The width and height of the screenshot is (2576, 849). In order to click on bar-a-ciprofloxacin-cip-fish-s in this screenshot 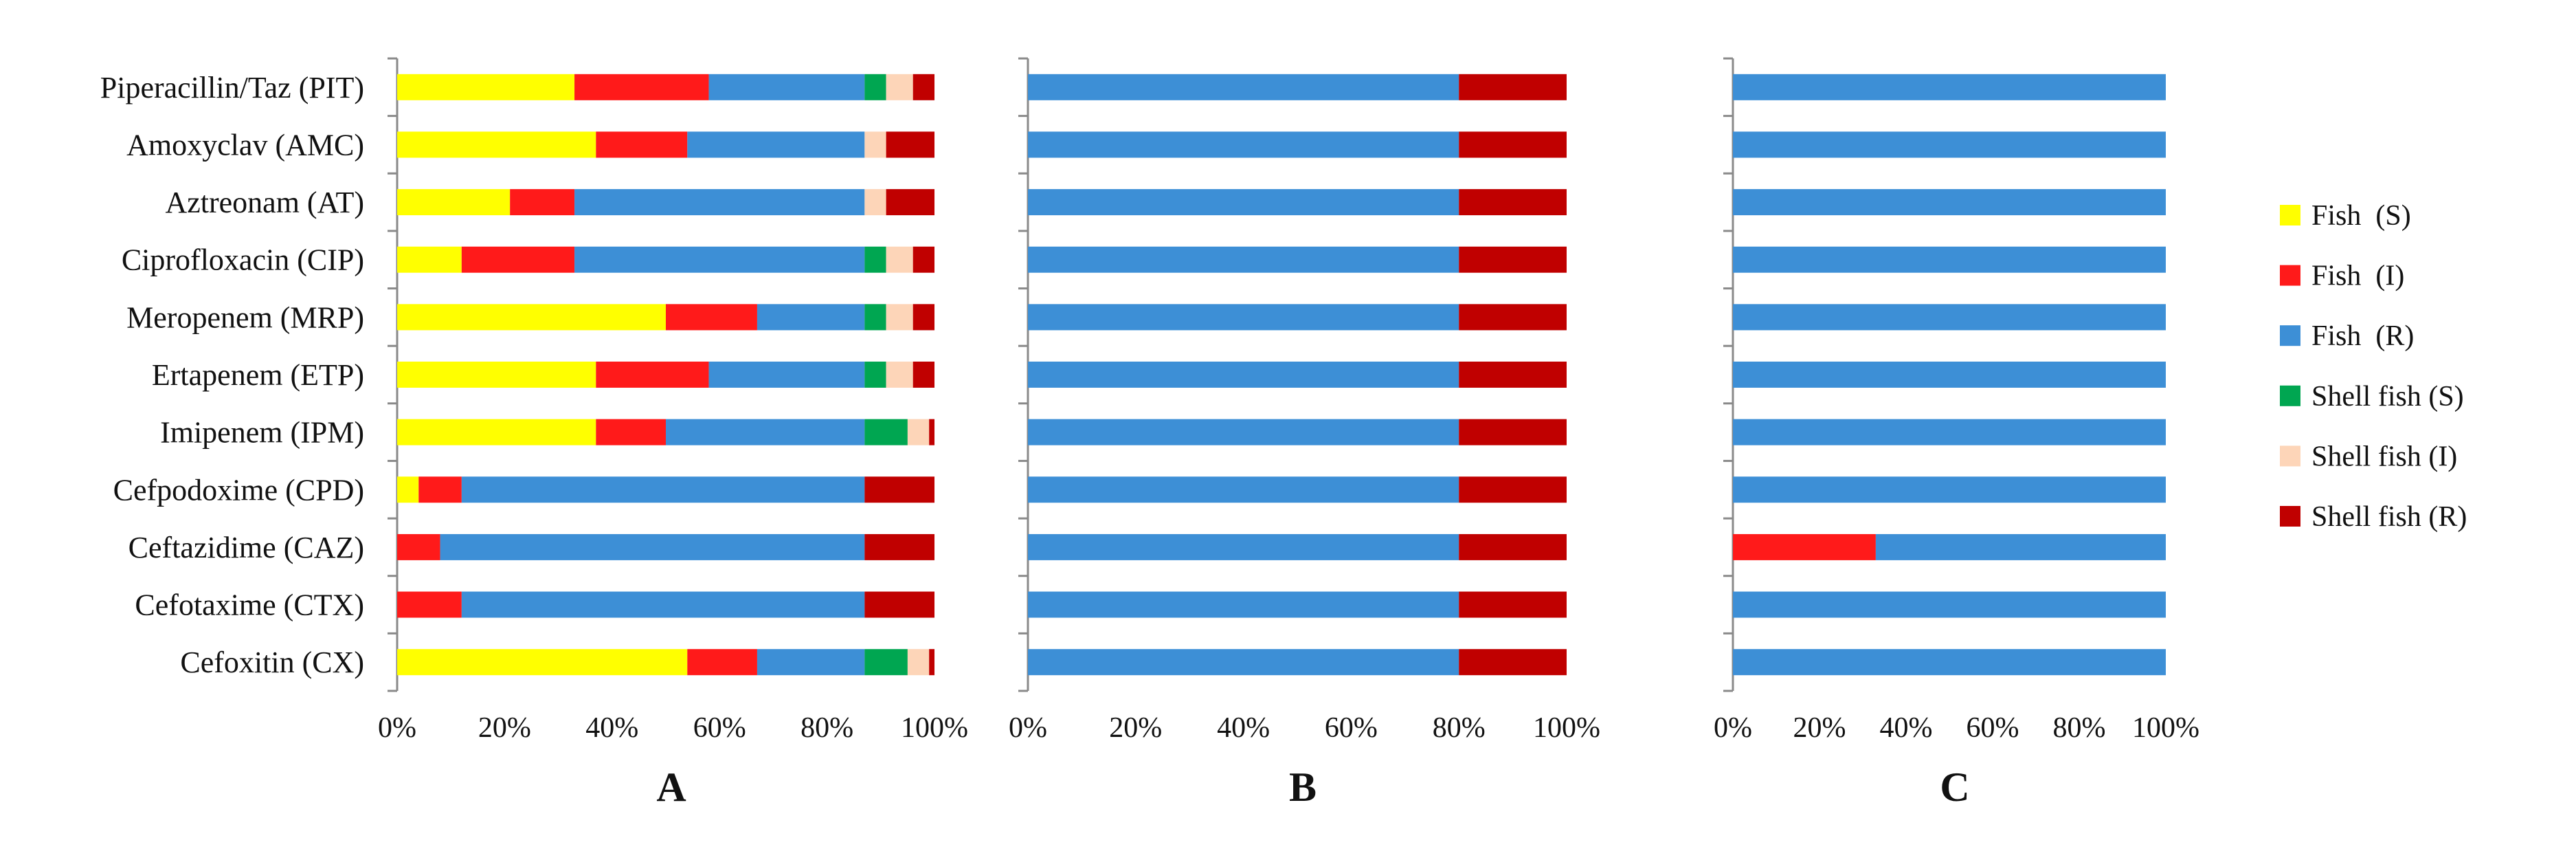, I will do `click(429, 259)`.